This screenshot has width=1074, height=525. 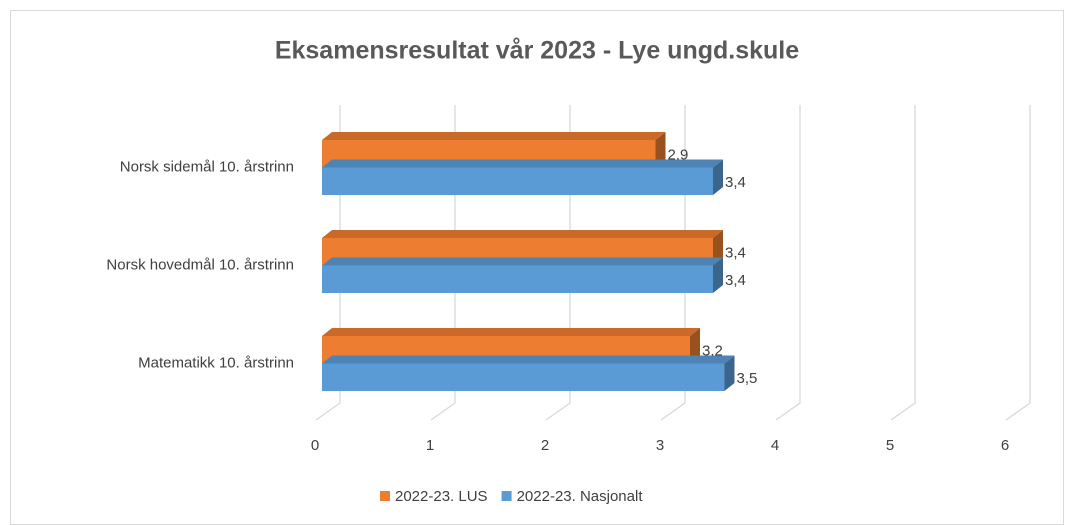 I want to click on x-tick-label: 1, so click(x=430, y=445).